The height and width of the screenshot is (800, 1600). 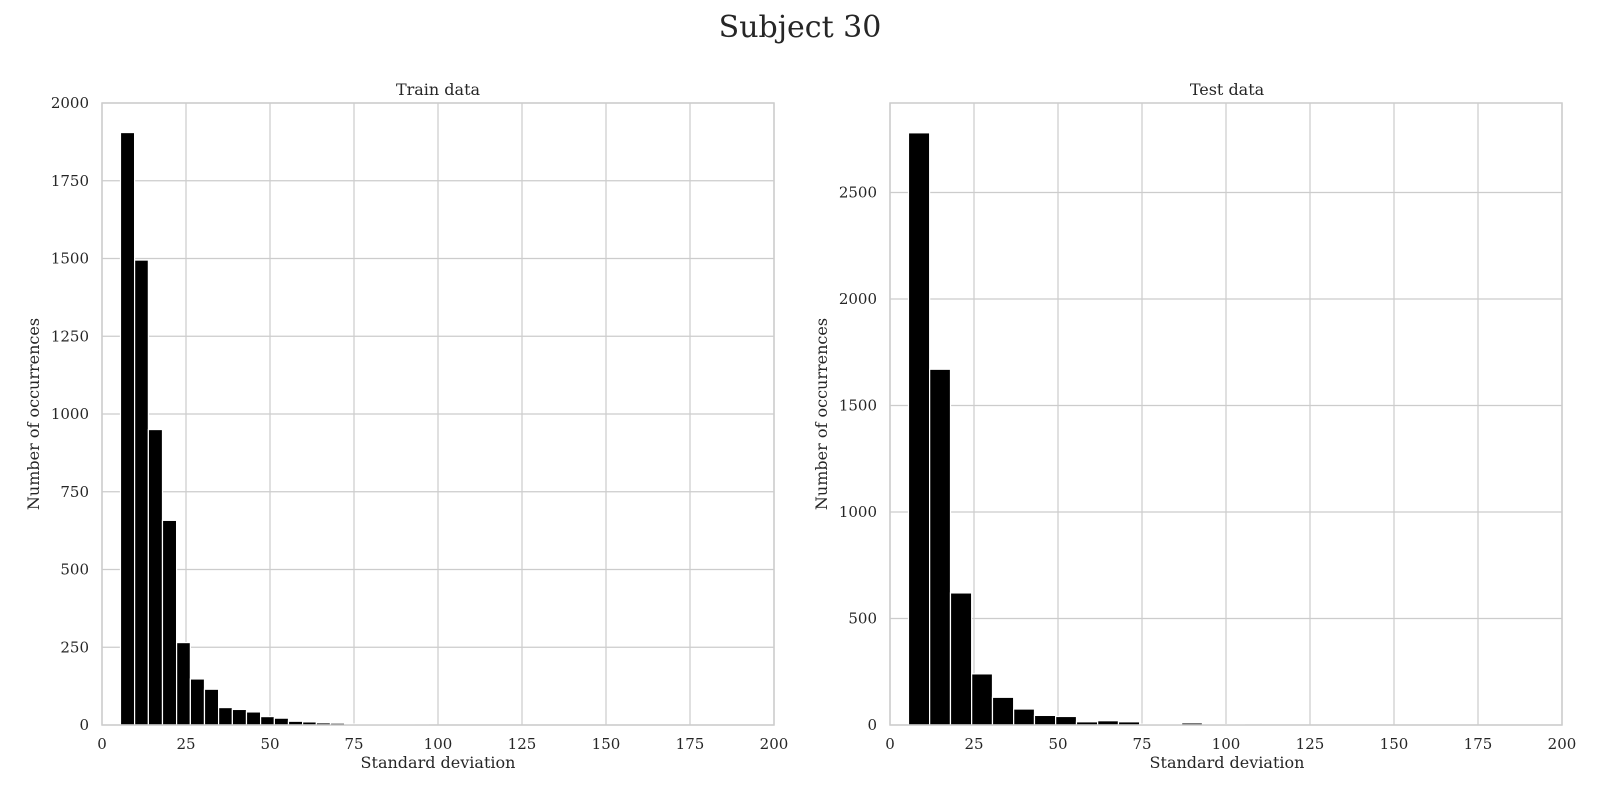 What do you see at coordinates (1227, 89) in the screenshot?
I see `test-chart-title: Test data` at bounding box center [1227, 89].